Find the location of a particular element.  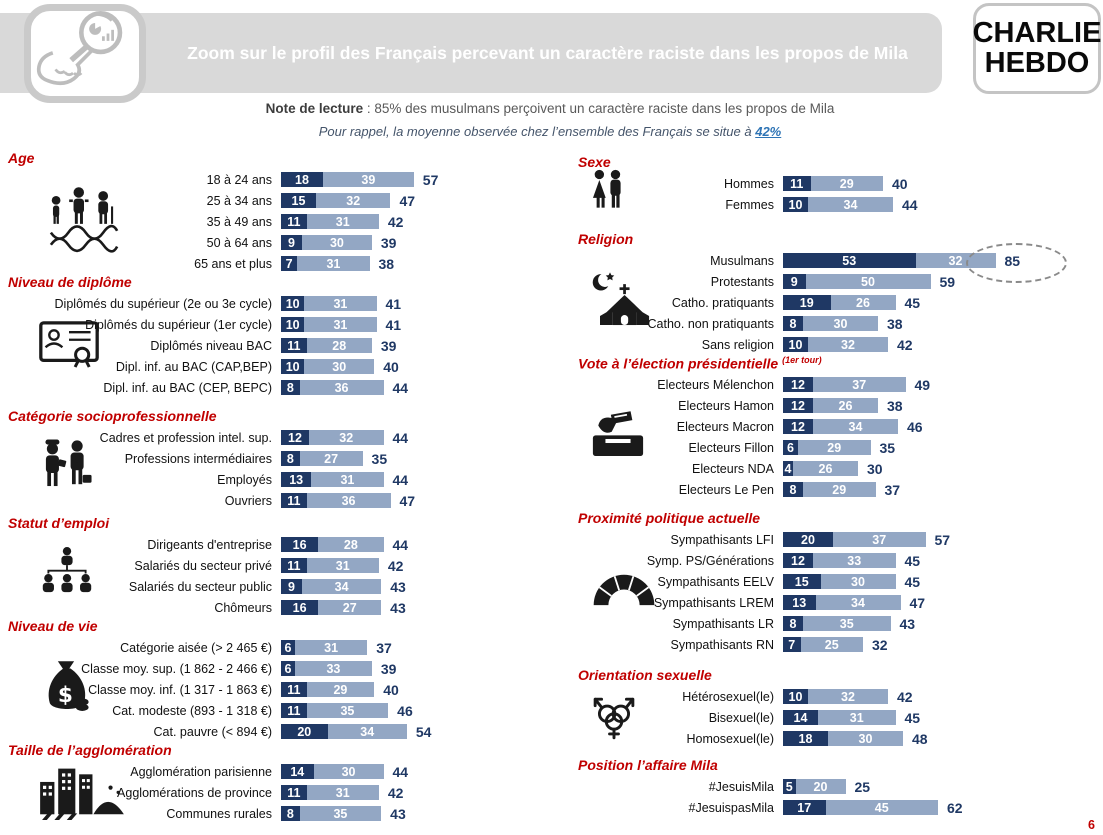

section-title: Niveau de vie is located at coordinates (240, 627).